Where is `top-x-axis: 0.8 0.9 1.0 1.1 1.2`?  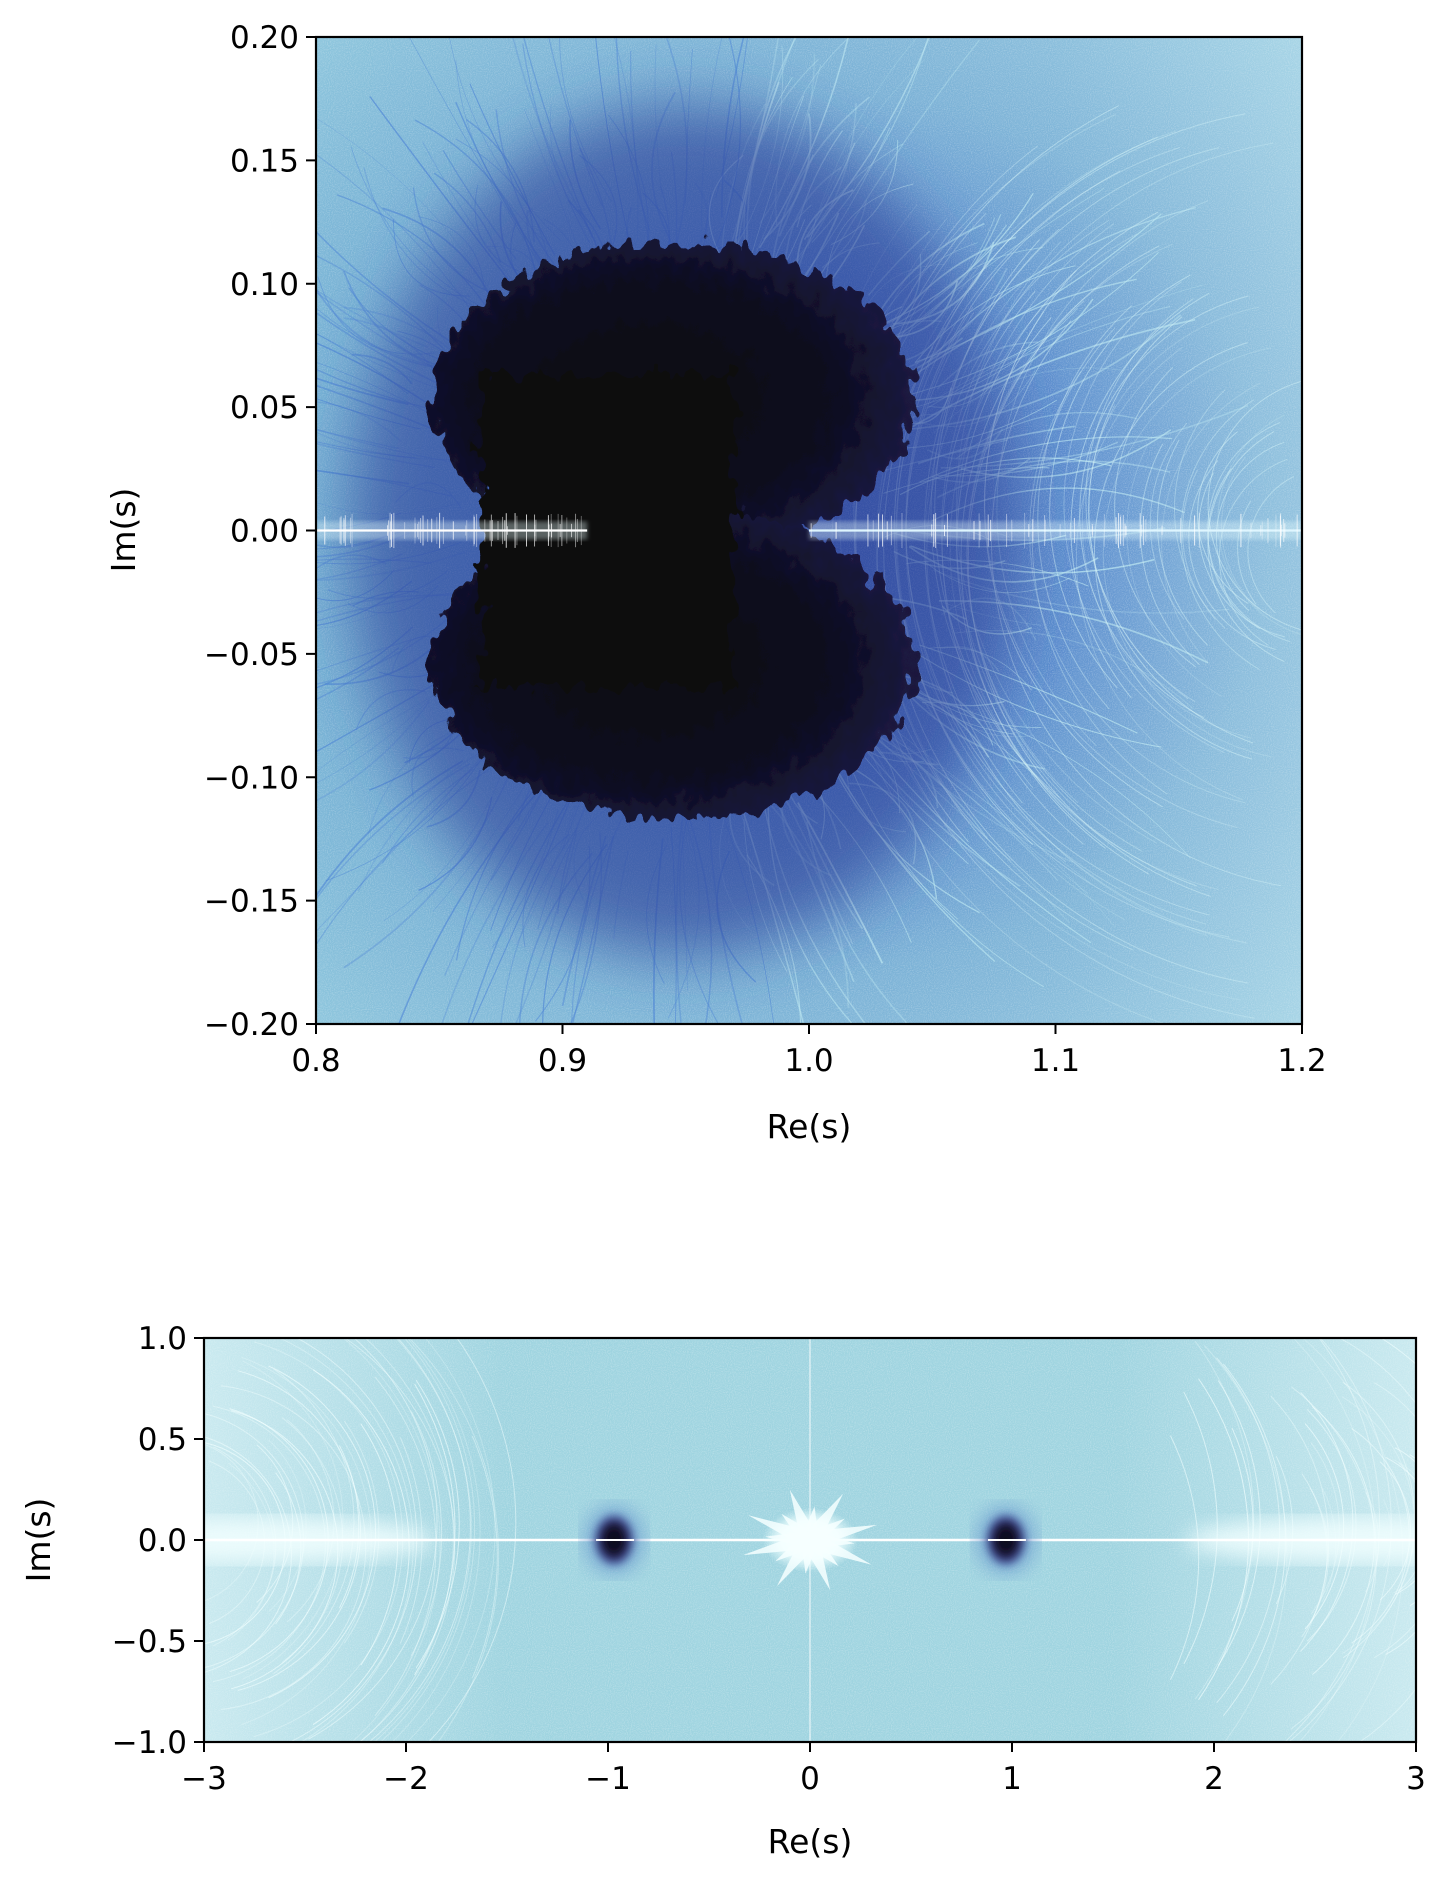 top-x-axis: 0.8 0.9 1.0 1.1 1.2 is located at coordinates (809, 1051).